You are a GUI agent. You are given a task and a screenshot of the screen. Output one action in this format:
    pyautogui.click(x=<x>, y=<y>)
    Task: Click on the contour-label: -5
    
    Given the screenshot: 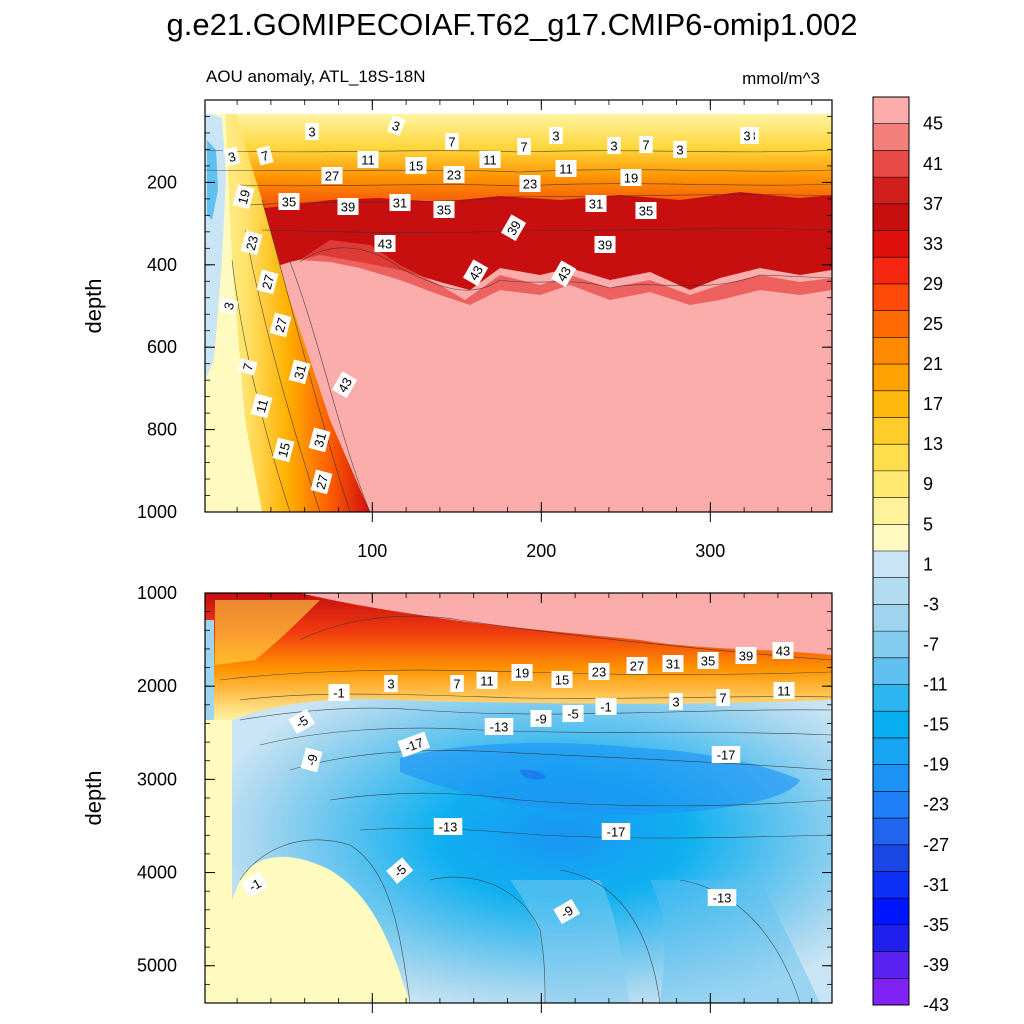 What is the action you would take?
    pyautogui.click(x=302, y=721)
    